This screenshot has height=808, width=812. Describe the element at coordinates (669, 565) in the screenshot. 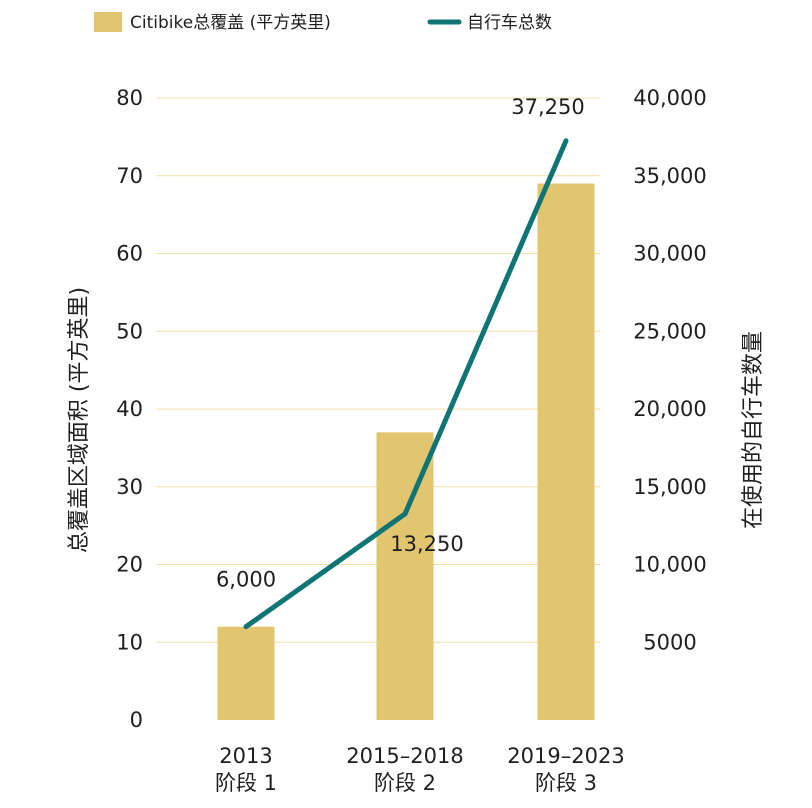

I see `right-axis-tick-label: 10,000` at that location.